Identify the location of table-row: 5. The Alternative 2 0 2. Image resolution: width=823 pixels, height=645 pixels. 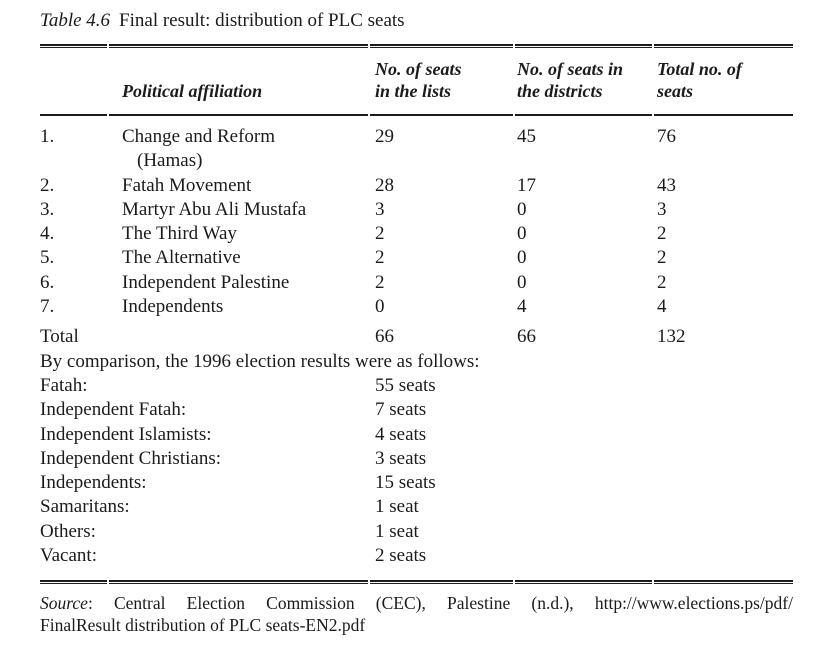
(416, 258).